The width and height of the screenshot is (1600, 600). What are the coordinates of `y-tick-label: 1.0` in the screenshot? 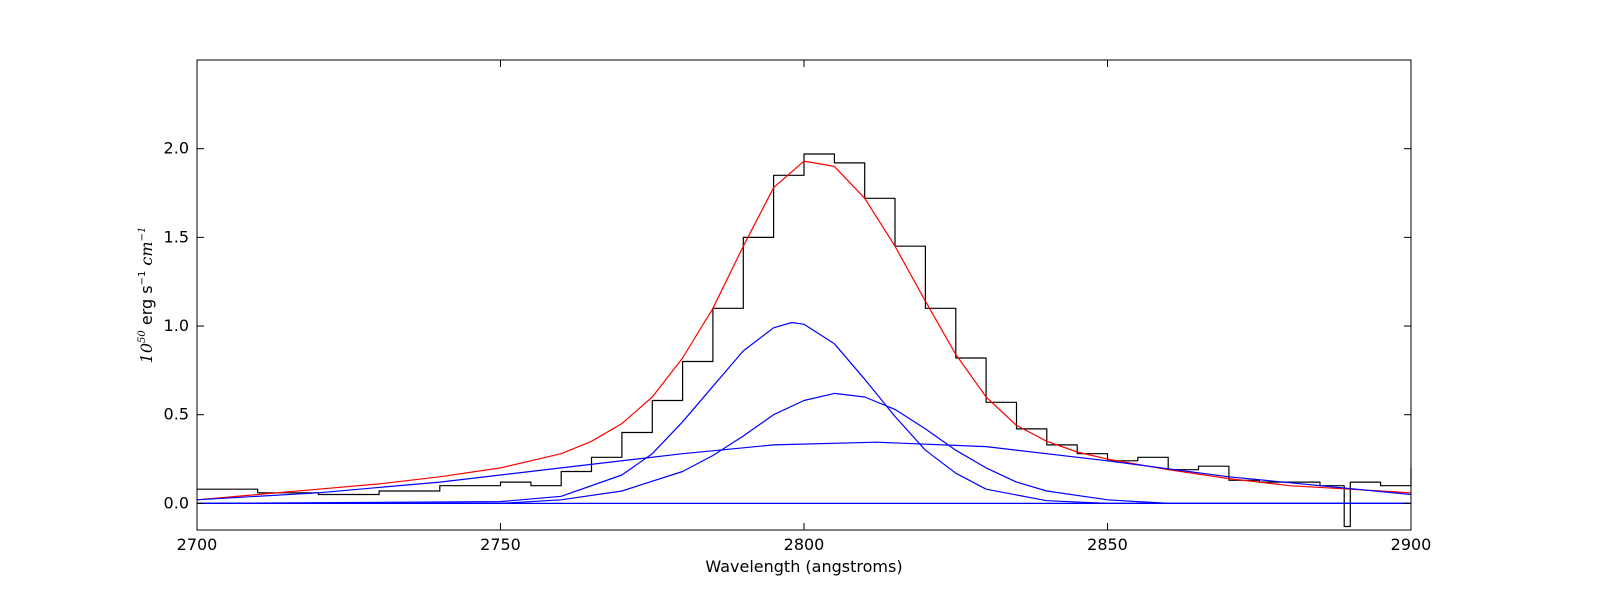 It's located at (176, 325).